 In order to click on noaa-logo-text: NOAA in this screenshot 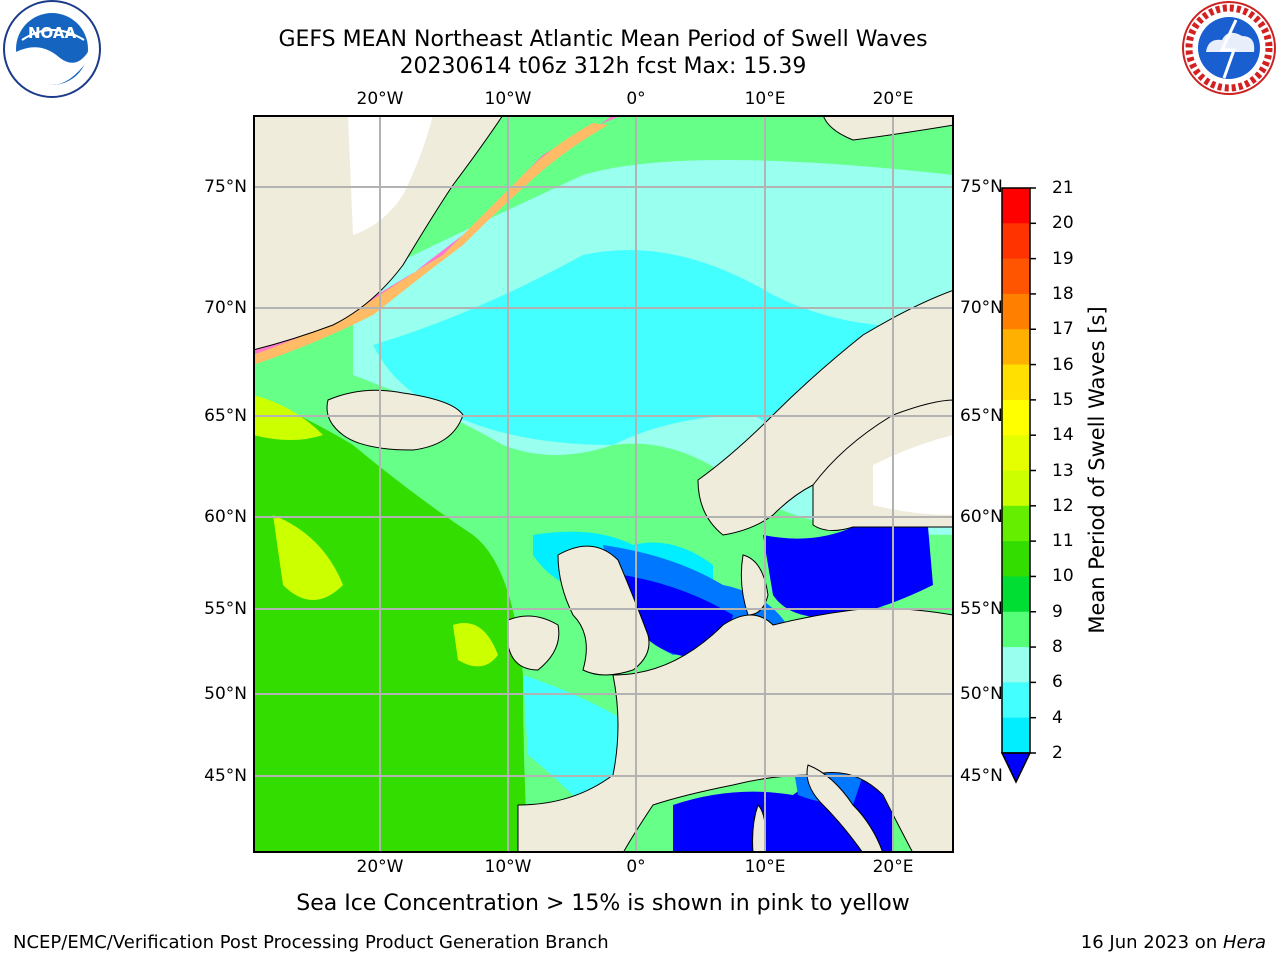, I will do `click(52, 33)`.